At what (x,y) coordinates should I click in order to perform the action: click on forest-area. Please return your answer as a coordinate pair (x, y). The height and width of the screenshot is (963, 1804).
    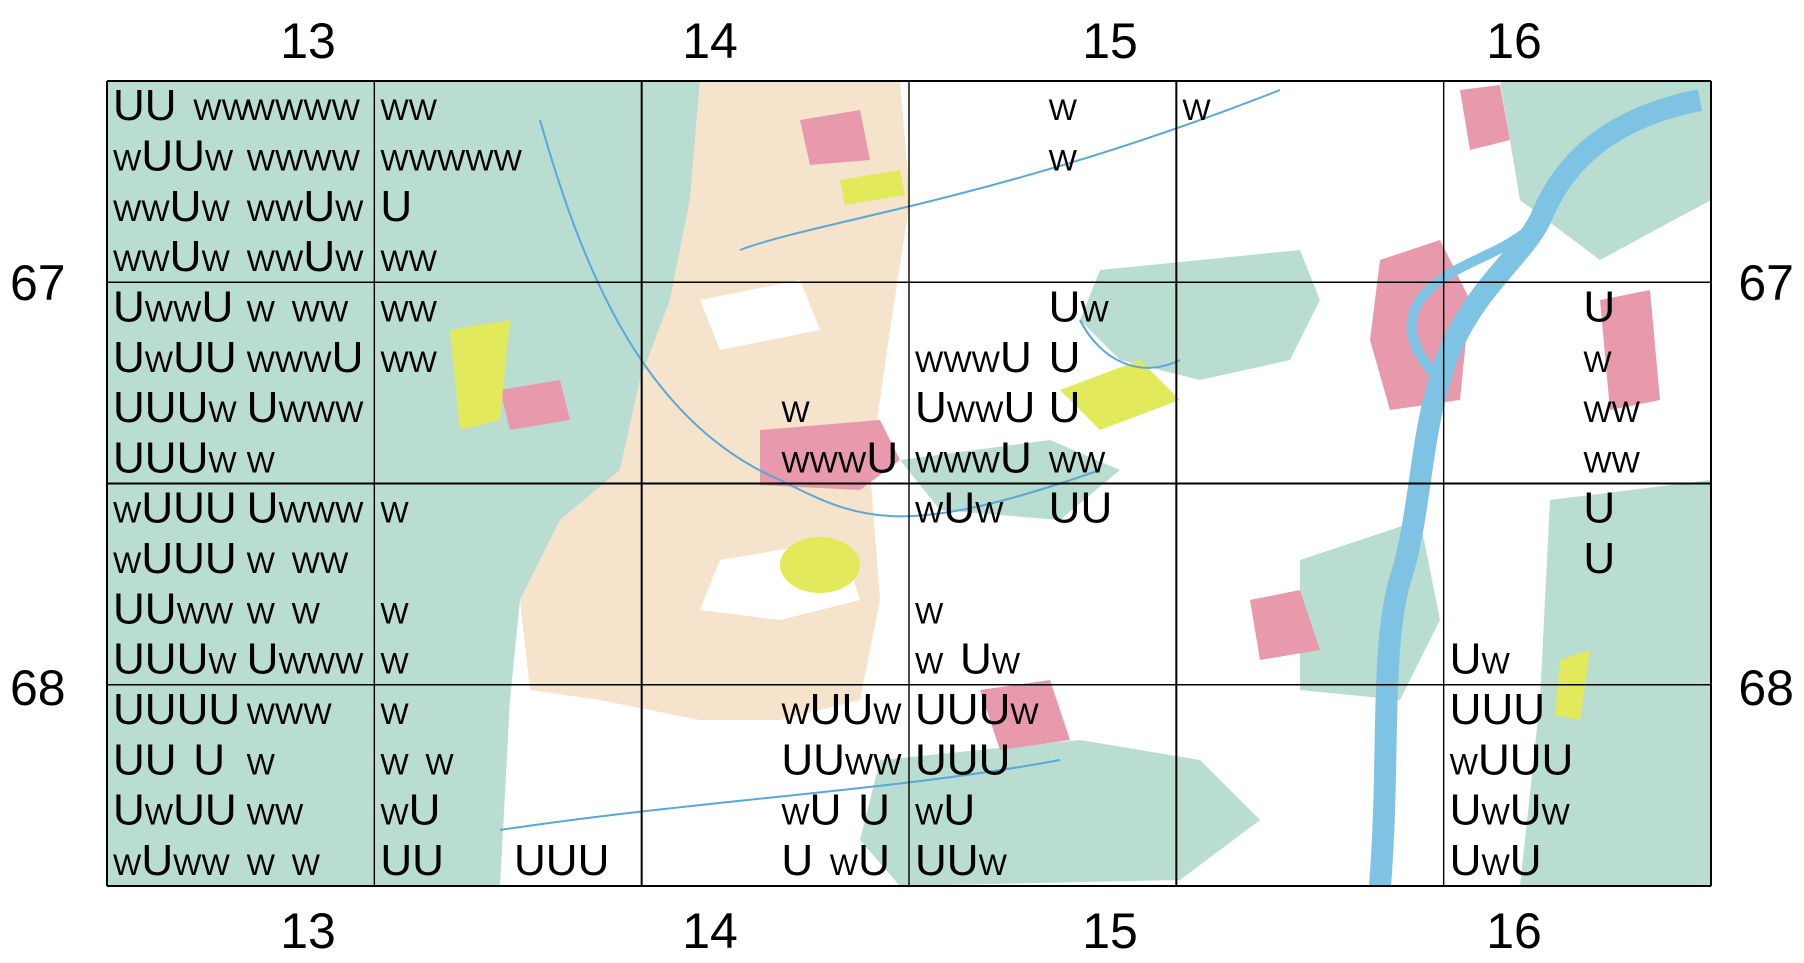
    Looking at the image, I should click on (1010, 480).